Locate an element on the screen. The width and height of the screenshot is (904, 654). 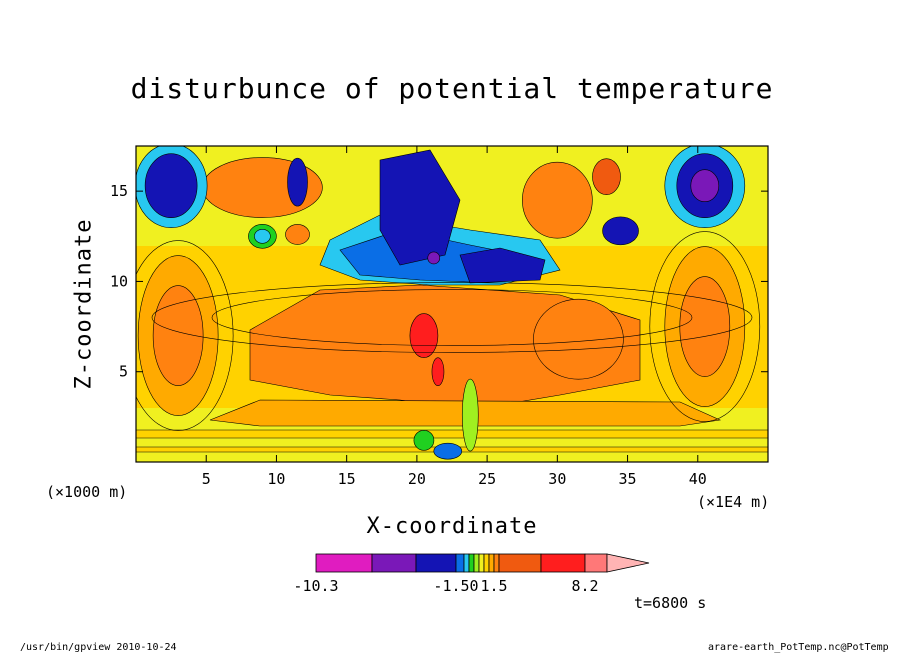
y-axis-label: Z-coordinate is located at coordinates (84, 304).